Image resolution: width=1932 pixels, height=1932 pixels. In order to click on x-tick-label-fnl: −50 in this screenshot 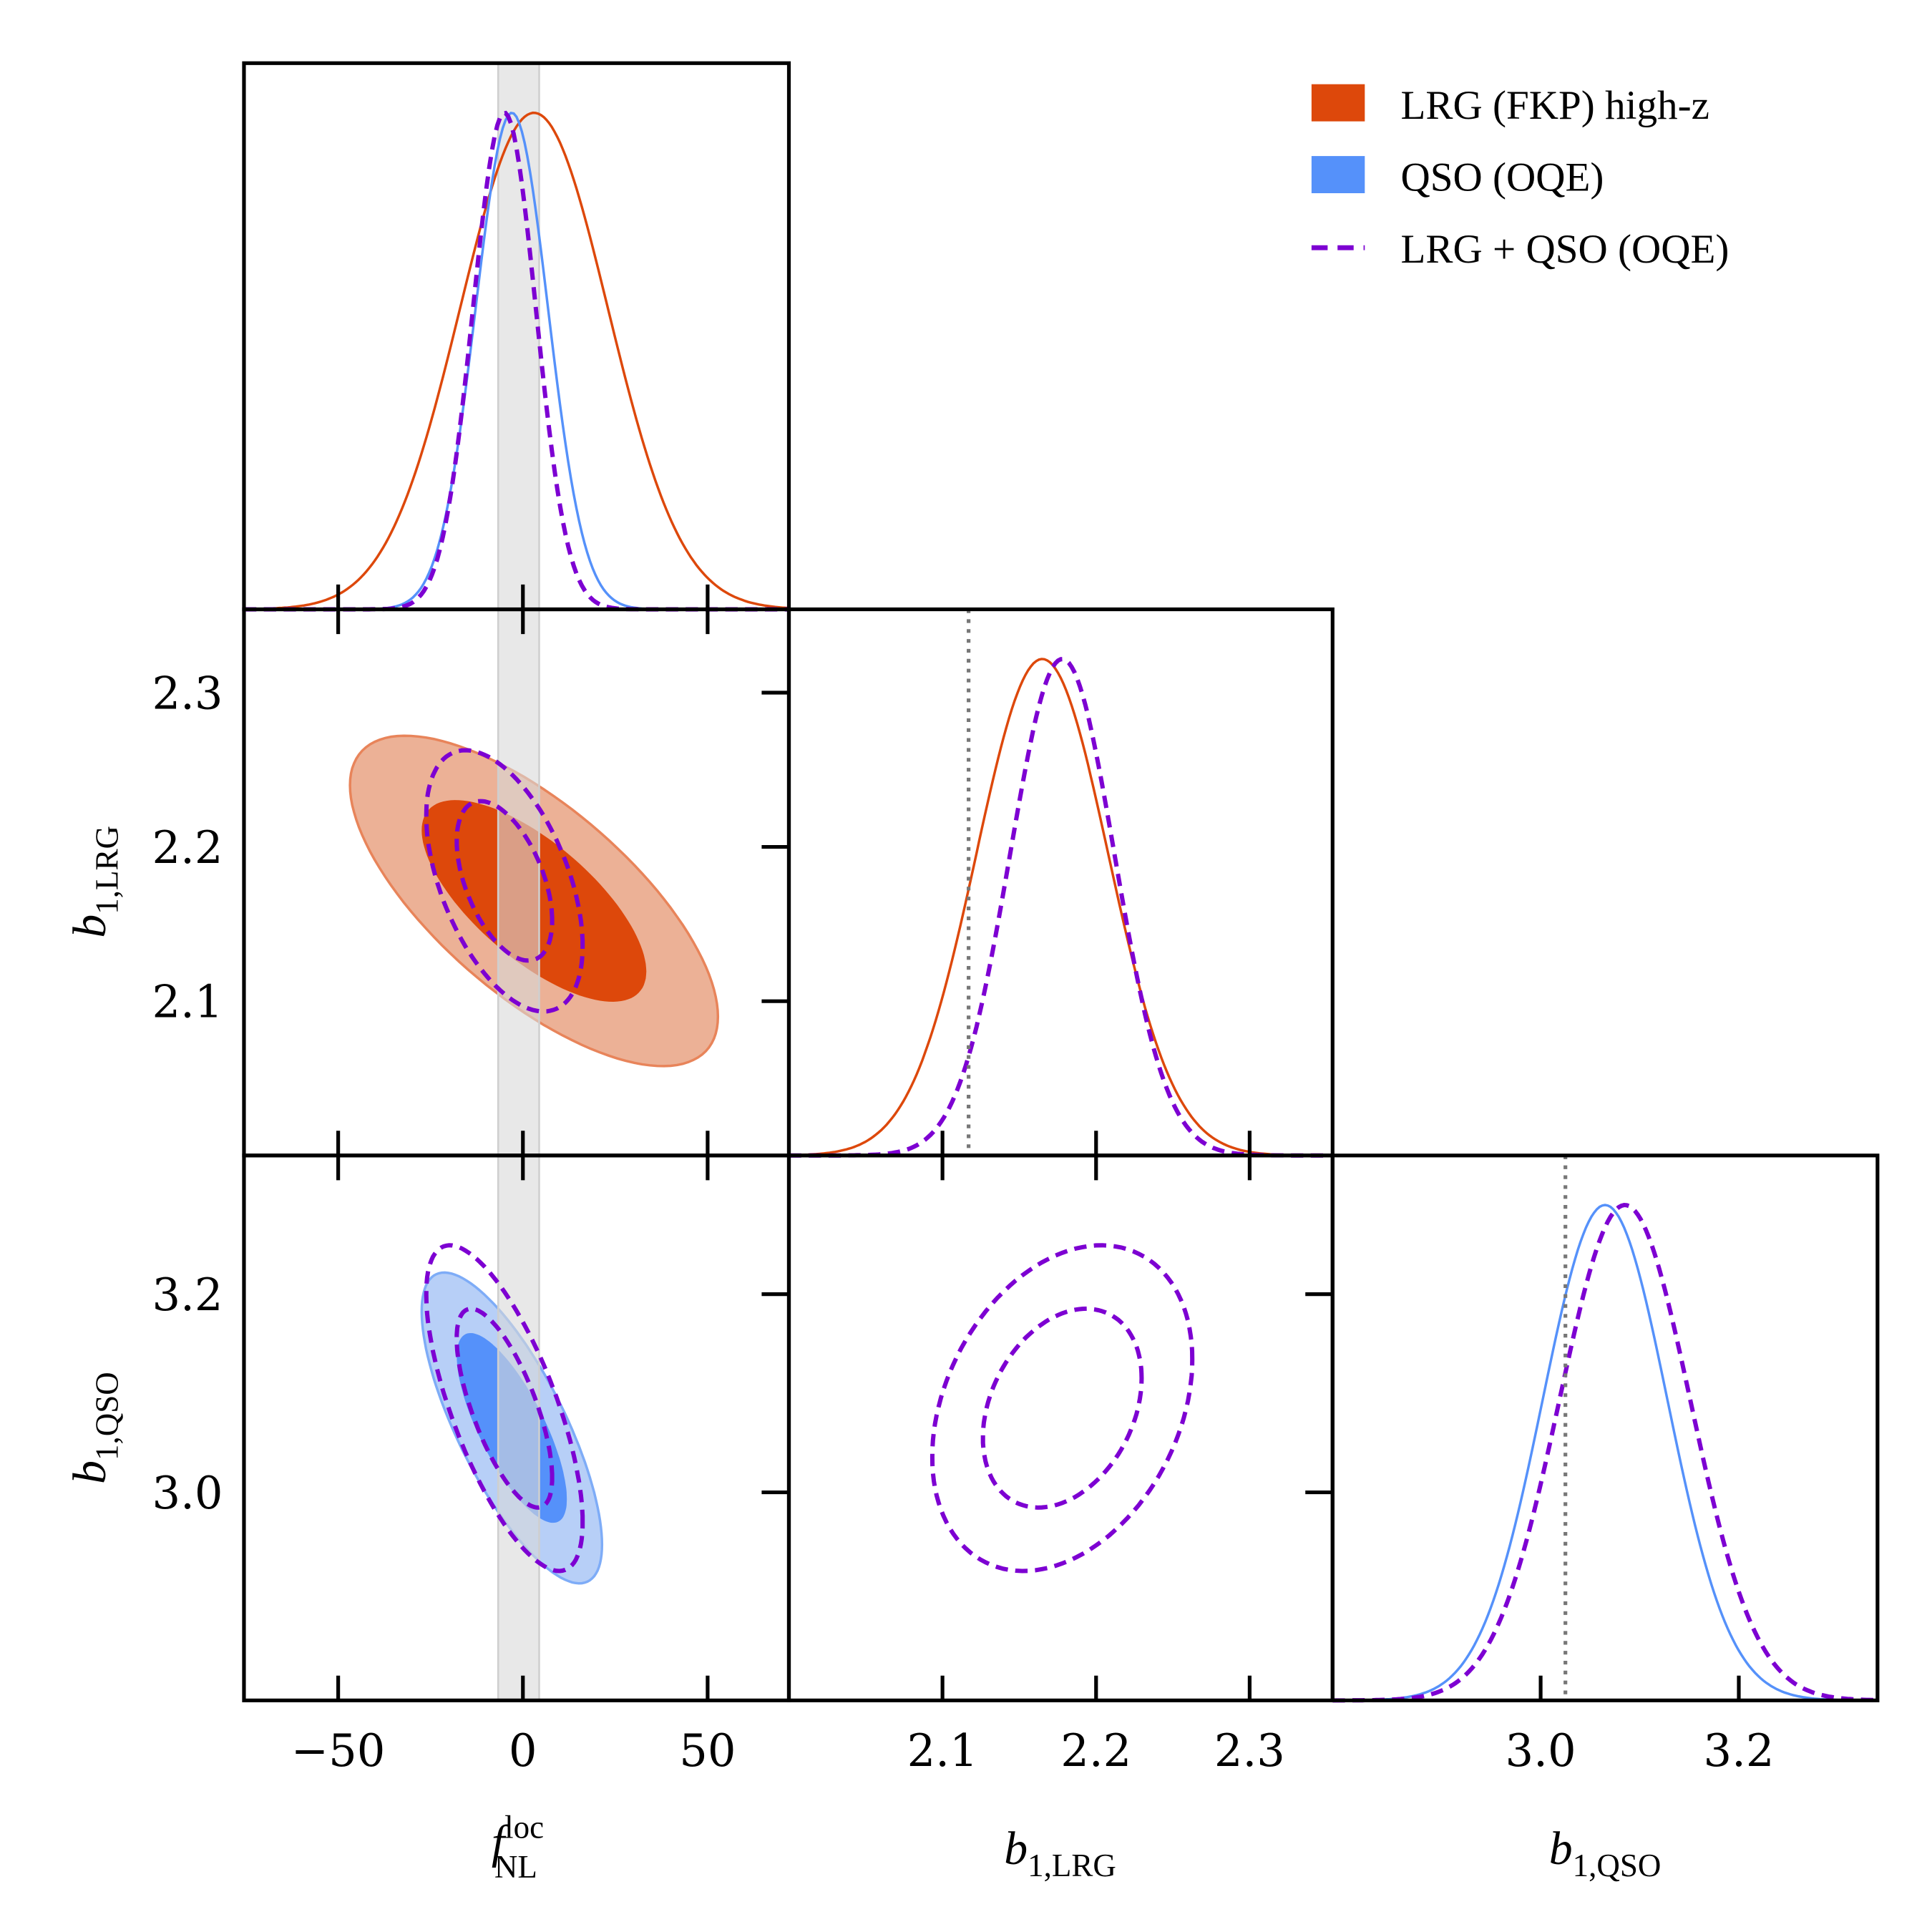, I will do `click(338, 1750)`.